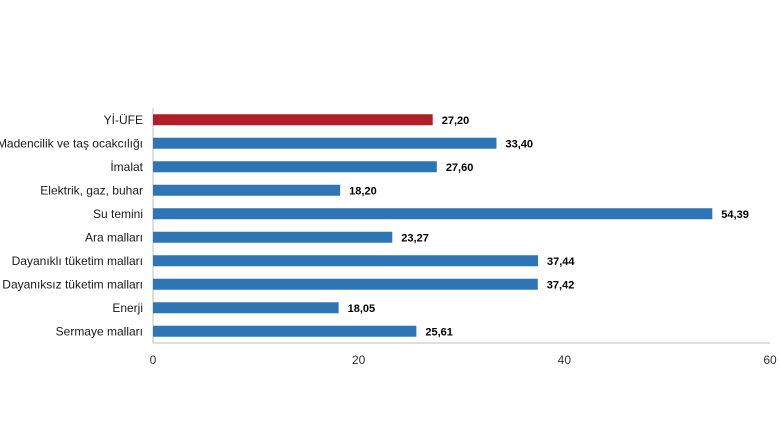 The height and width of the screenshot is (440, 780). What do you see at coordinates (72, 284) in the screenshot?
I see `category-label: Dayanıksız tüketim malları` at bounding box center [72, 284].